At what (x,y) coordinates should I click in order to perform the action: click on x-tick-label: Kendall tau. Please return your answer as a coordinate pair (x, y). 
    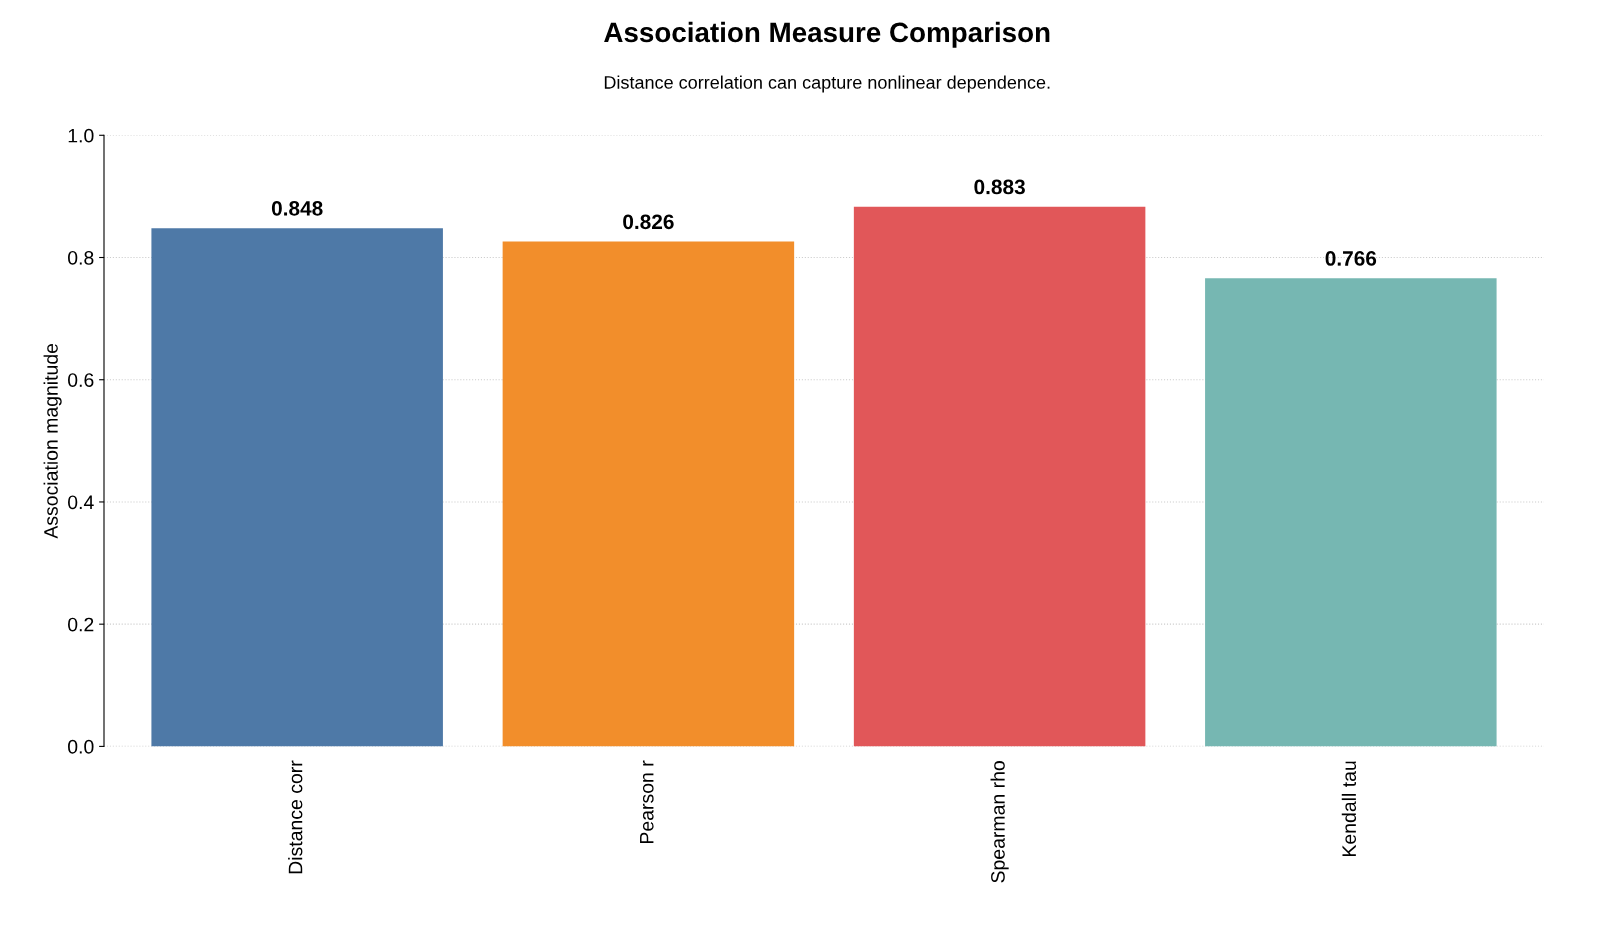
    Looking at the image, I should click on (1349, 808).